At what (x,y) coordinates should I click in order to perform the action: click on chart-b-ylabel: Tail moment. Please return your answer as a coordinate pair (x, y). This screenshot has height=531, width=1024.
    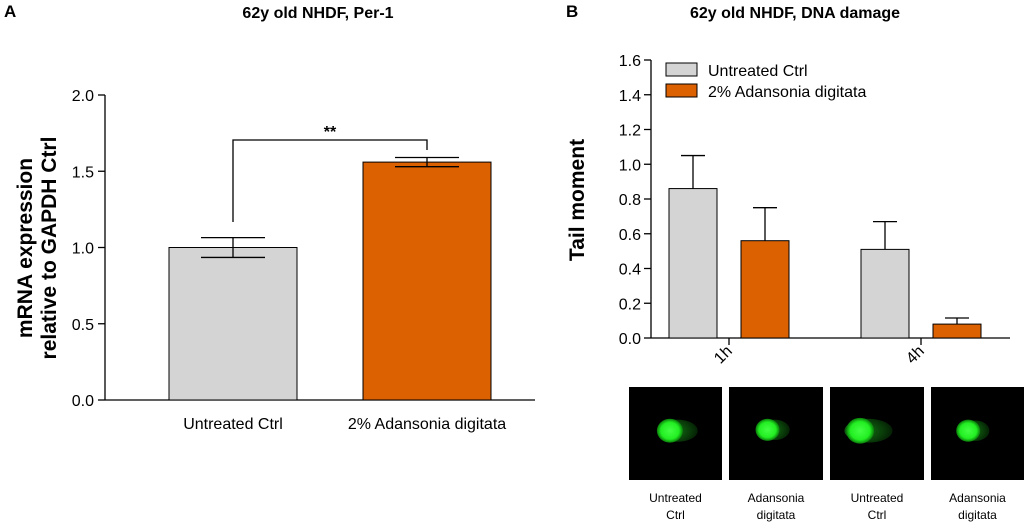
    Looking at the image, I should click on (577, 200).